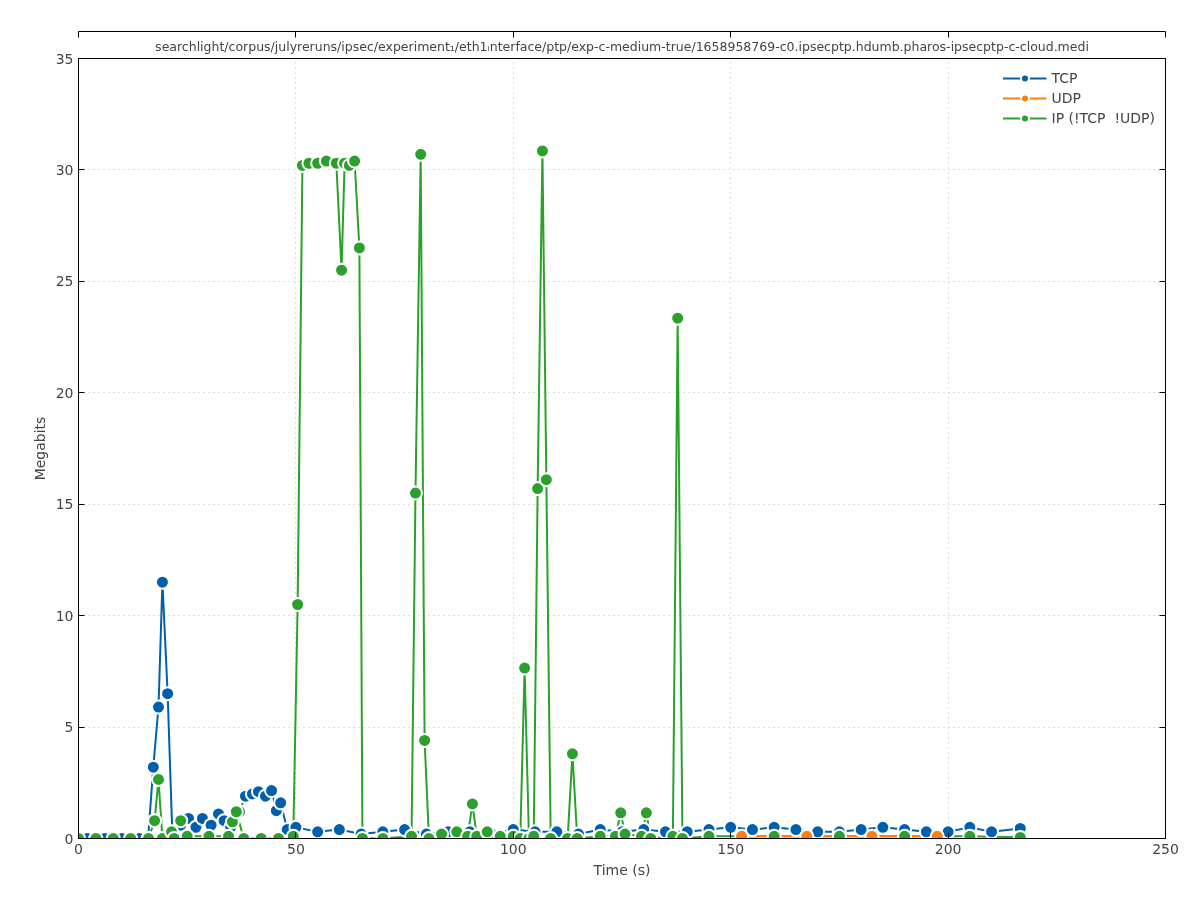 The width and height of the screenshot is (1197, 900). What do you see at coordinates (64, 615) in the screenshot?
I see `y-tick-label: 10` at bounding box center [64, 615].